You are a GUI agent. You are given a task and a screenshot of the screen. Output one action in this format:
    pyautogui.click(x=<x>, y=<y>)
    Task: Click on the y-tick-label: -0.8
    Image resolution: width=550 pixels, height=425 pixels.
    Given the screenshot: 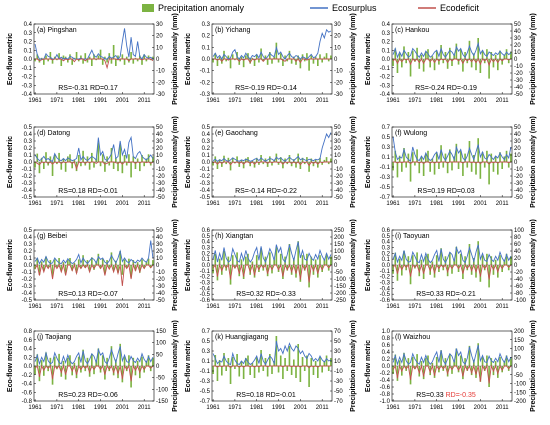 What is the action you would take?
    pyautogui.click(x=385, y=395)
    